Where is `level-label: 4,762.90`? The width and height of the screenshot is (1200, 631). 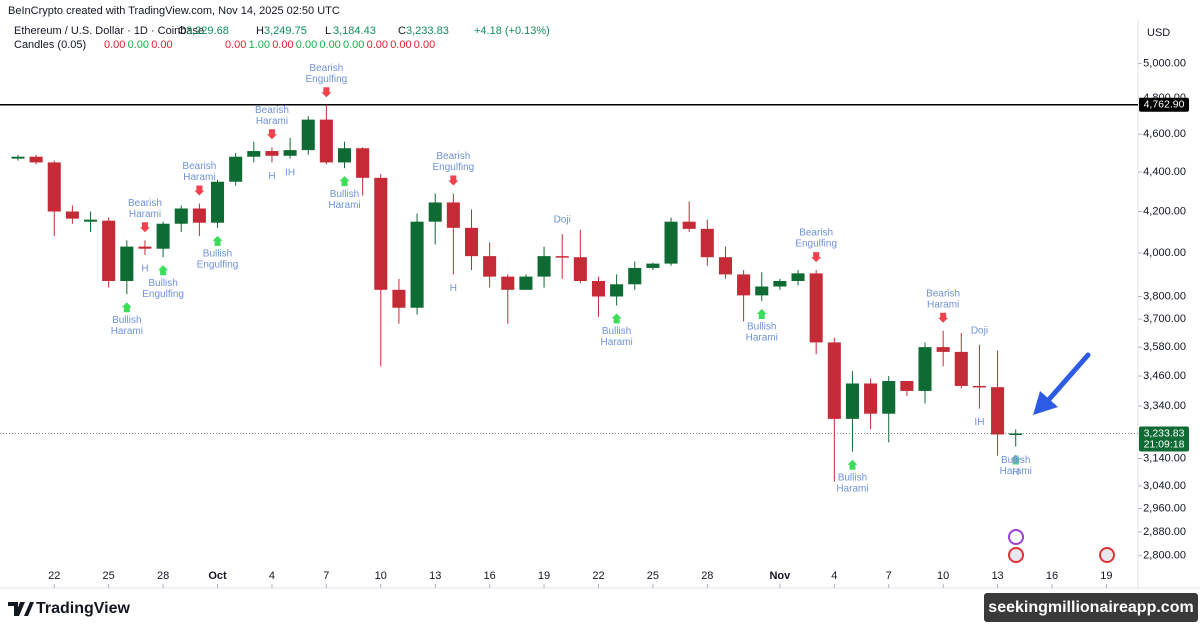 level-label: 4,762.90 is located at coordinates (1164, 105).